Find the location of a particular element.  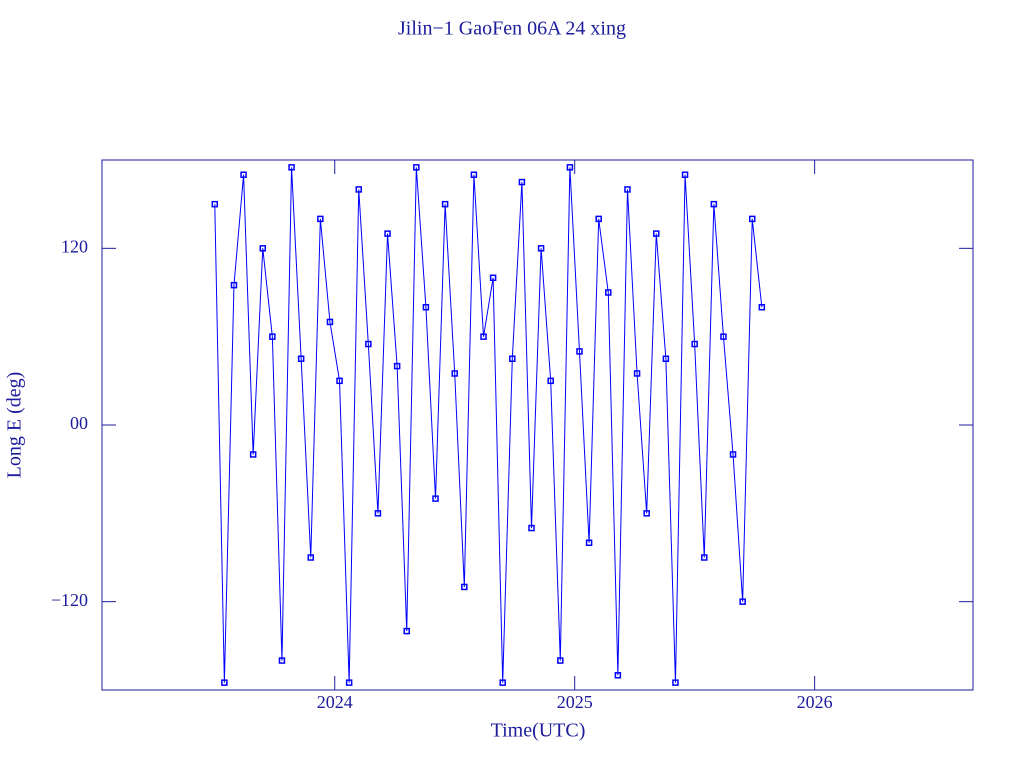

y-tick-label: 120 is located at coordinates (74, 246).